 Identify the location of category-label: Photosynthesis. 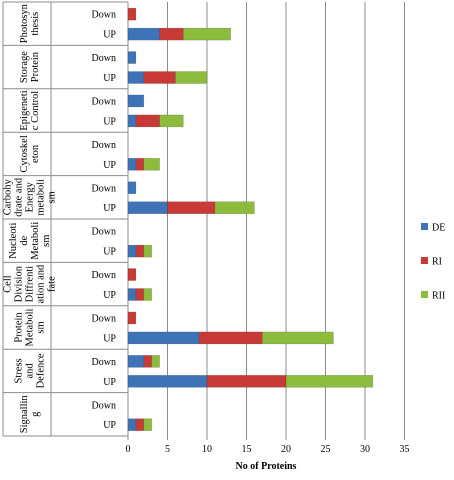
(30, 23).